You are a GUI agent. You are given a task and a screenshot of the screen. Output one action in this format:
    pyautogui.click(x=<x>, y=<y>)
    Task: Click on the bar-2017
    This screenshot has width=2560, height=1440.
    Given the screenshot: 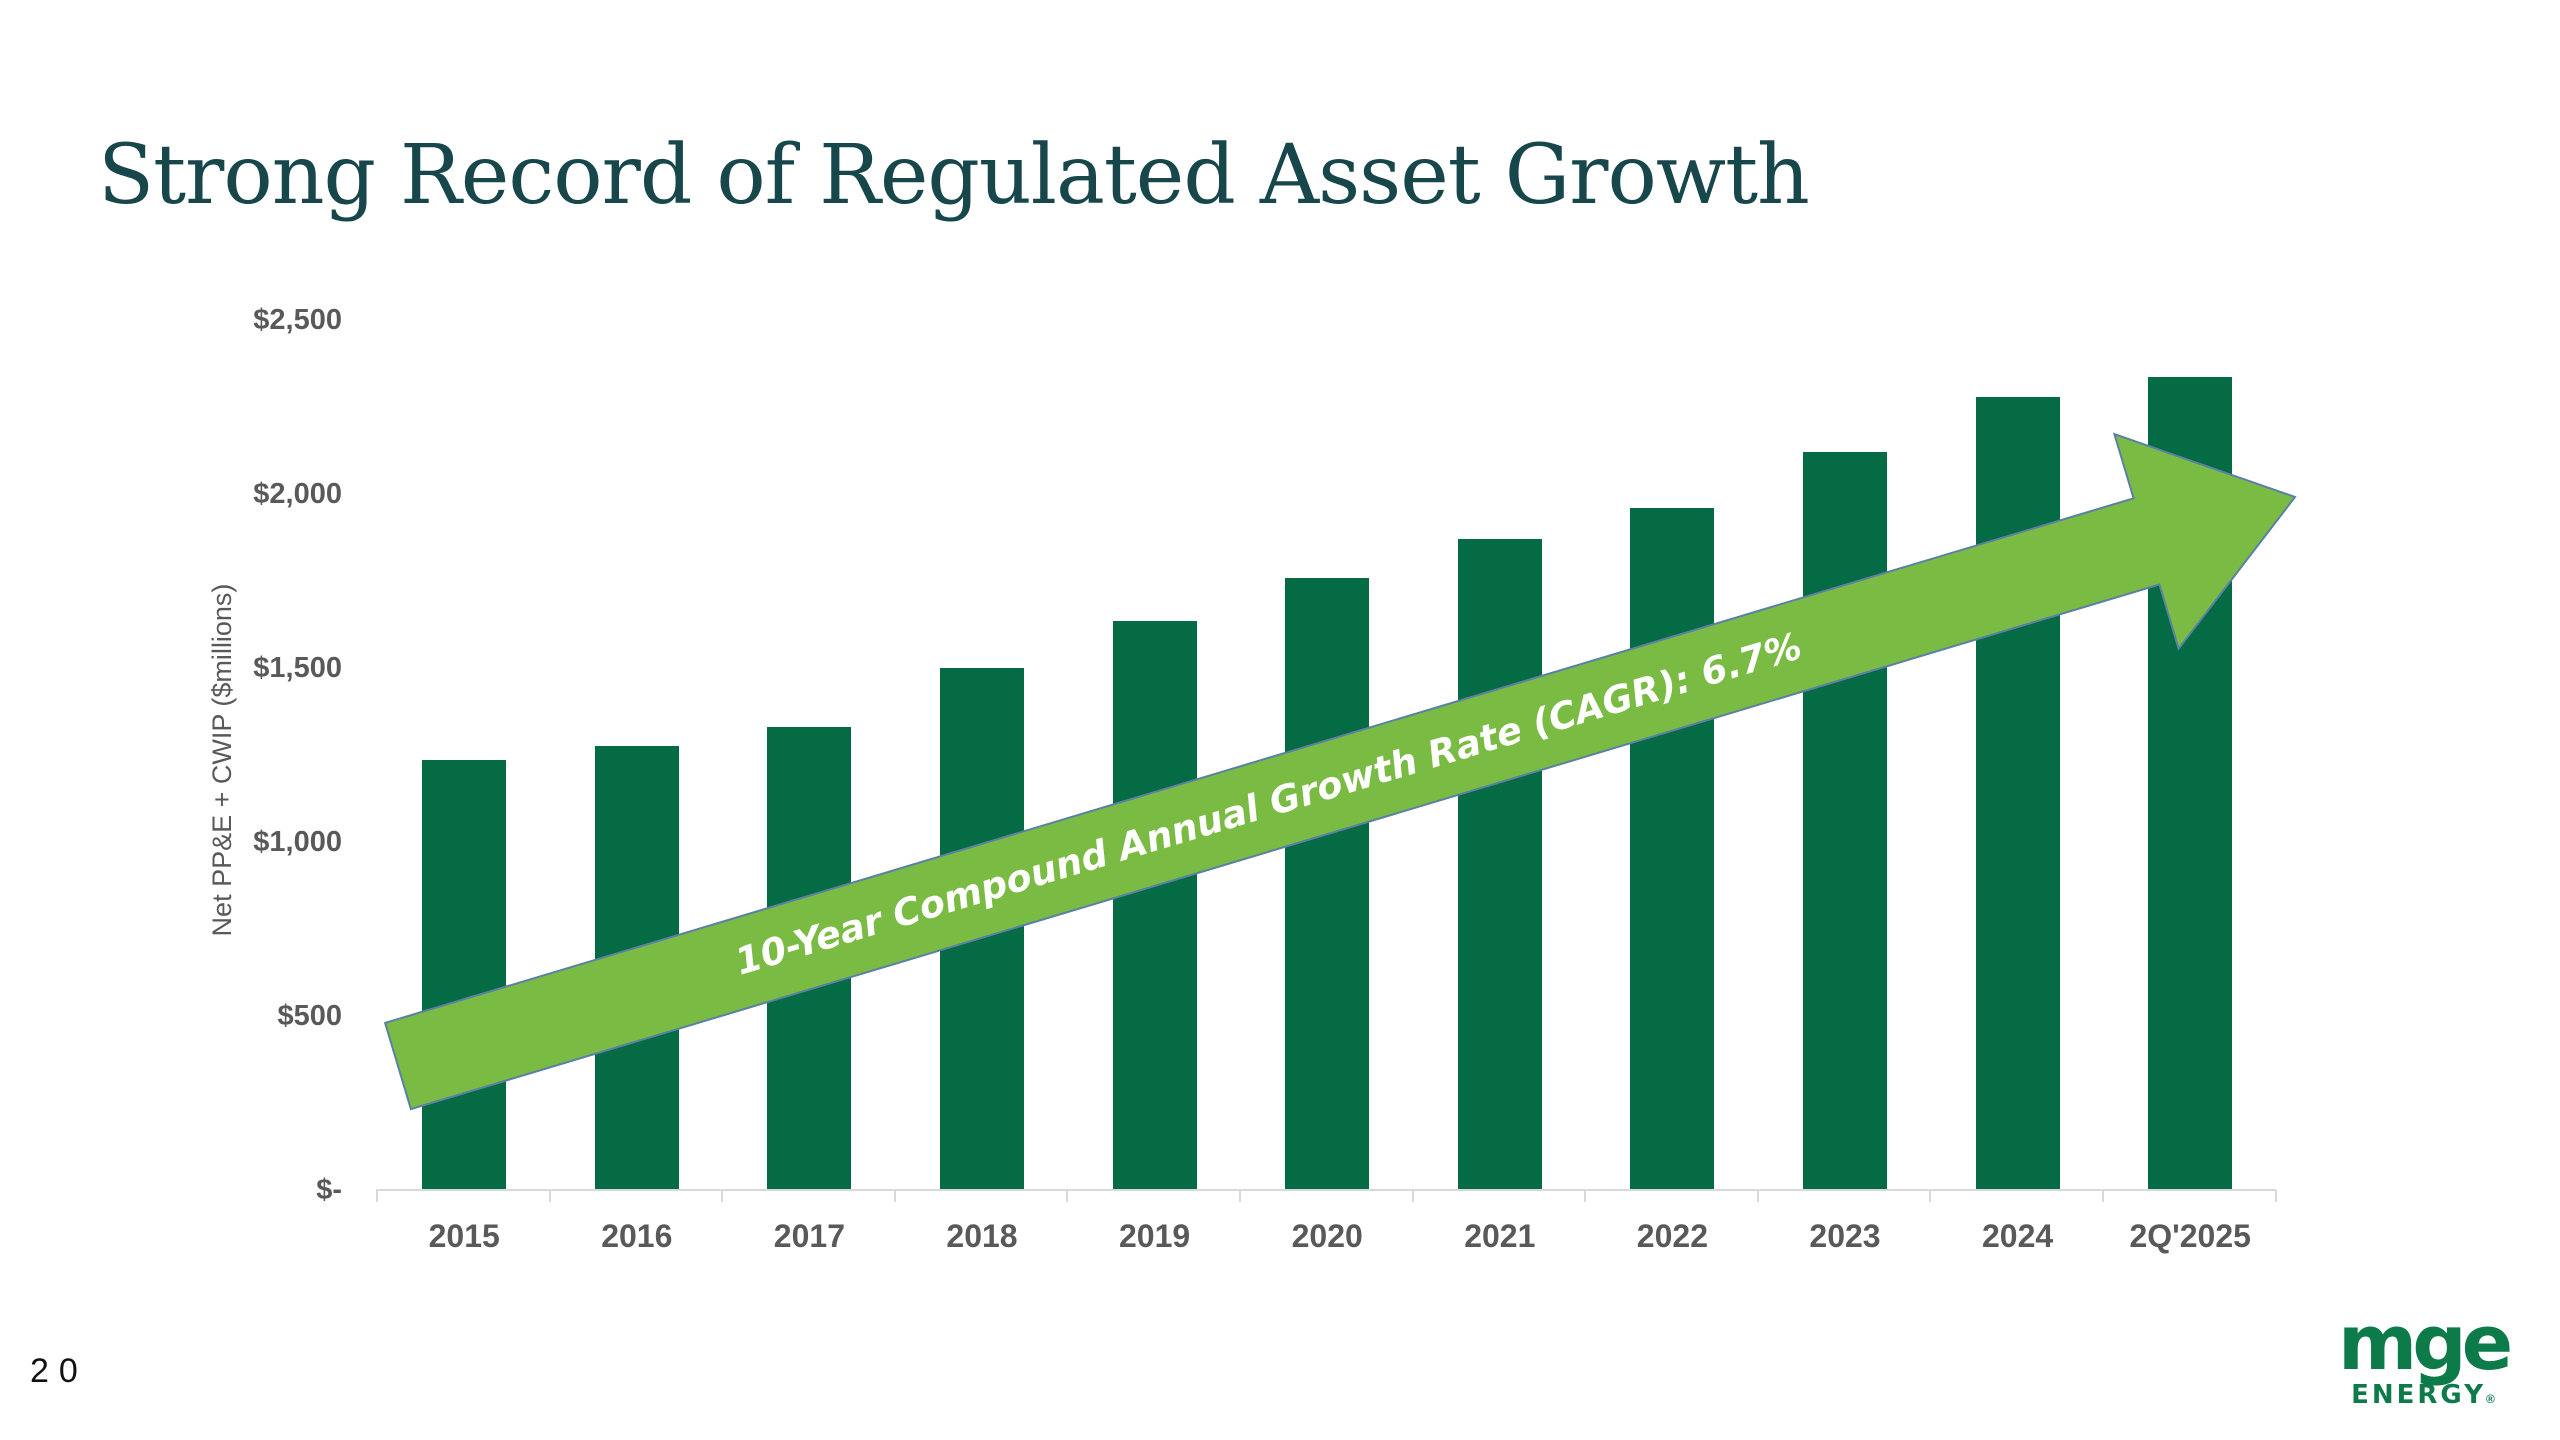 What is the action you would take?
    pyautogui.click(x=809, y=958)
    